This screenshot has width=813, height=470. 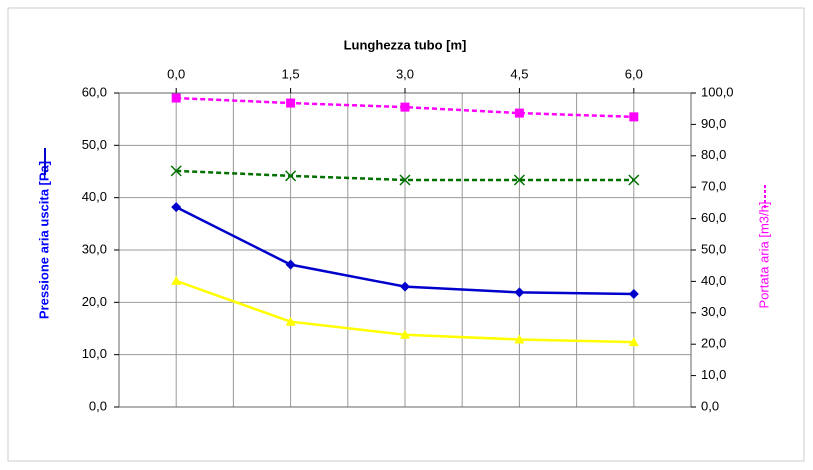 What do you see at coordinates (94, 91) in the screenshot?
I see `y-tick-label: 60,0` at bounding box center [94, 91].